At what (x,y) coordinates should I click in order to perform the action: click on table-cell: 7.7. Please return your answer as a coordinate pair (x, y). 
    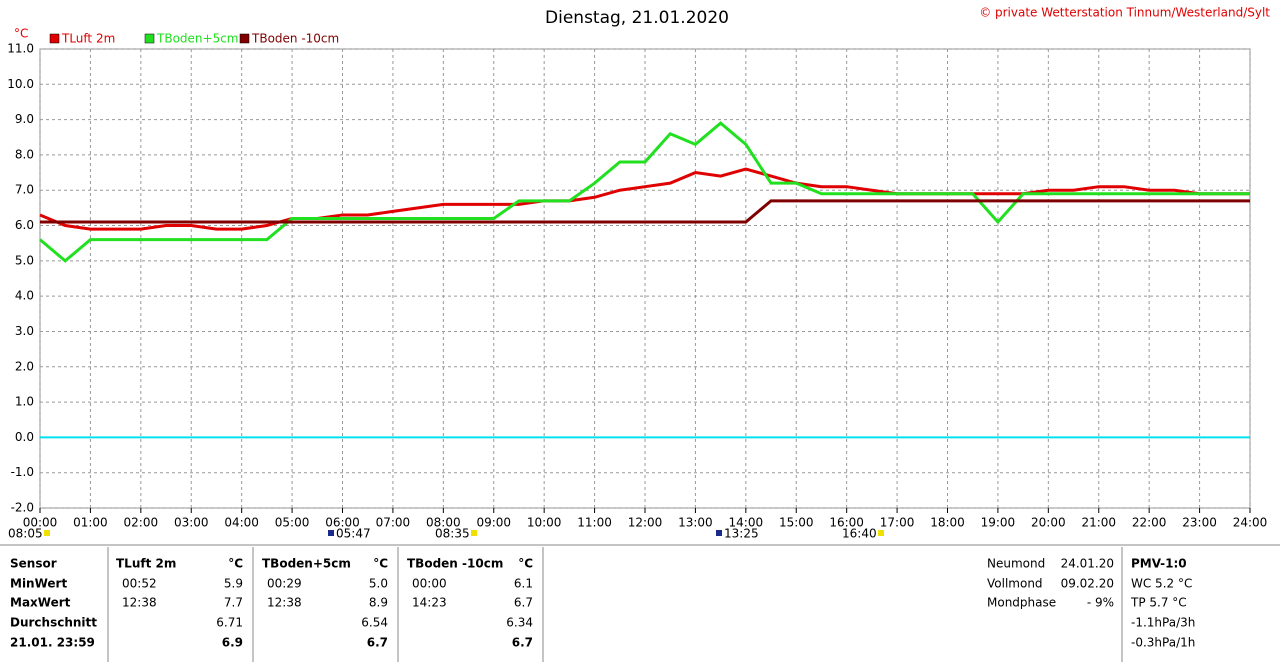
    Looking at the image, I should click on (233, 603).